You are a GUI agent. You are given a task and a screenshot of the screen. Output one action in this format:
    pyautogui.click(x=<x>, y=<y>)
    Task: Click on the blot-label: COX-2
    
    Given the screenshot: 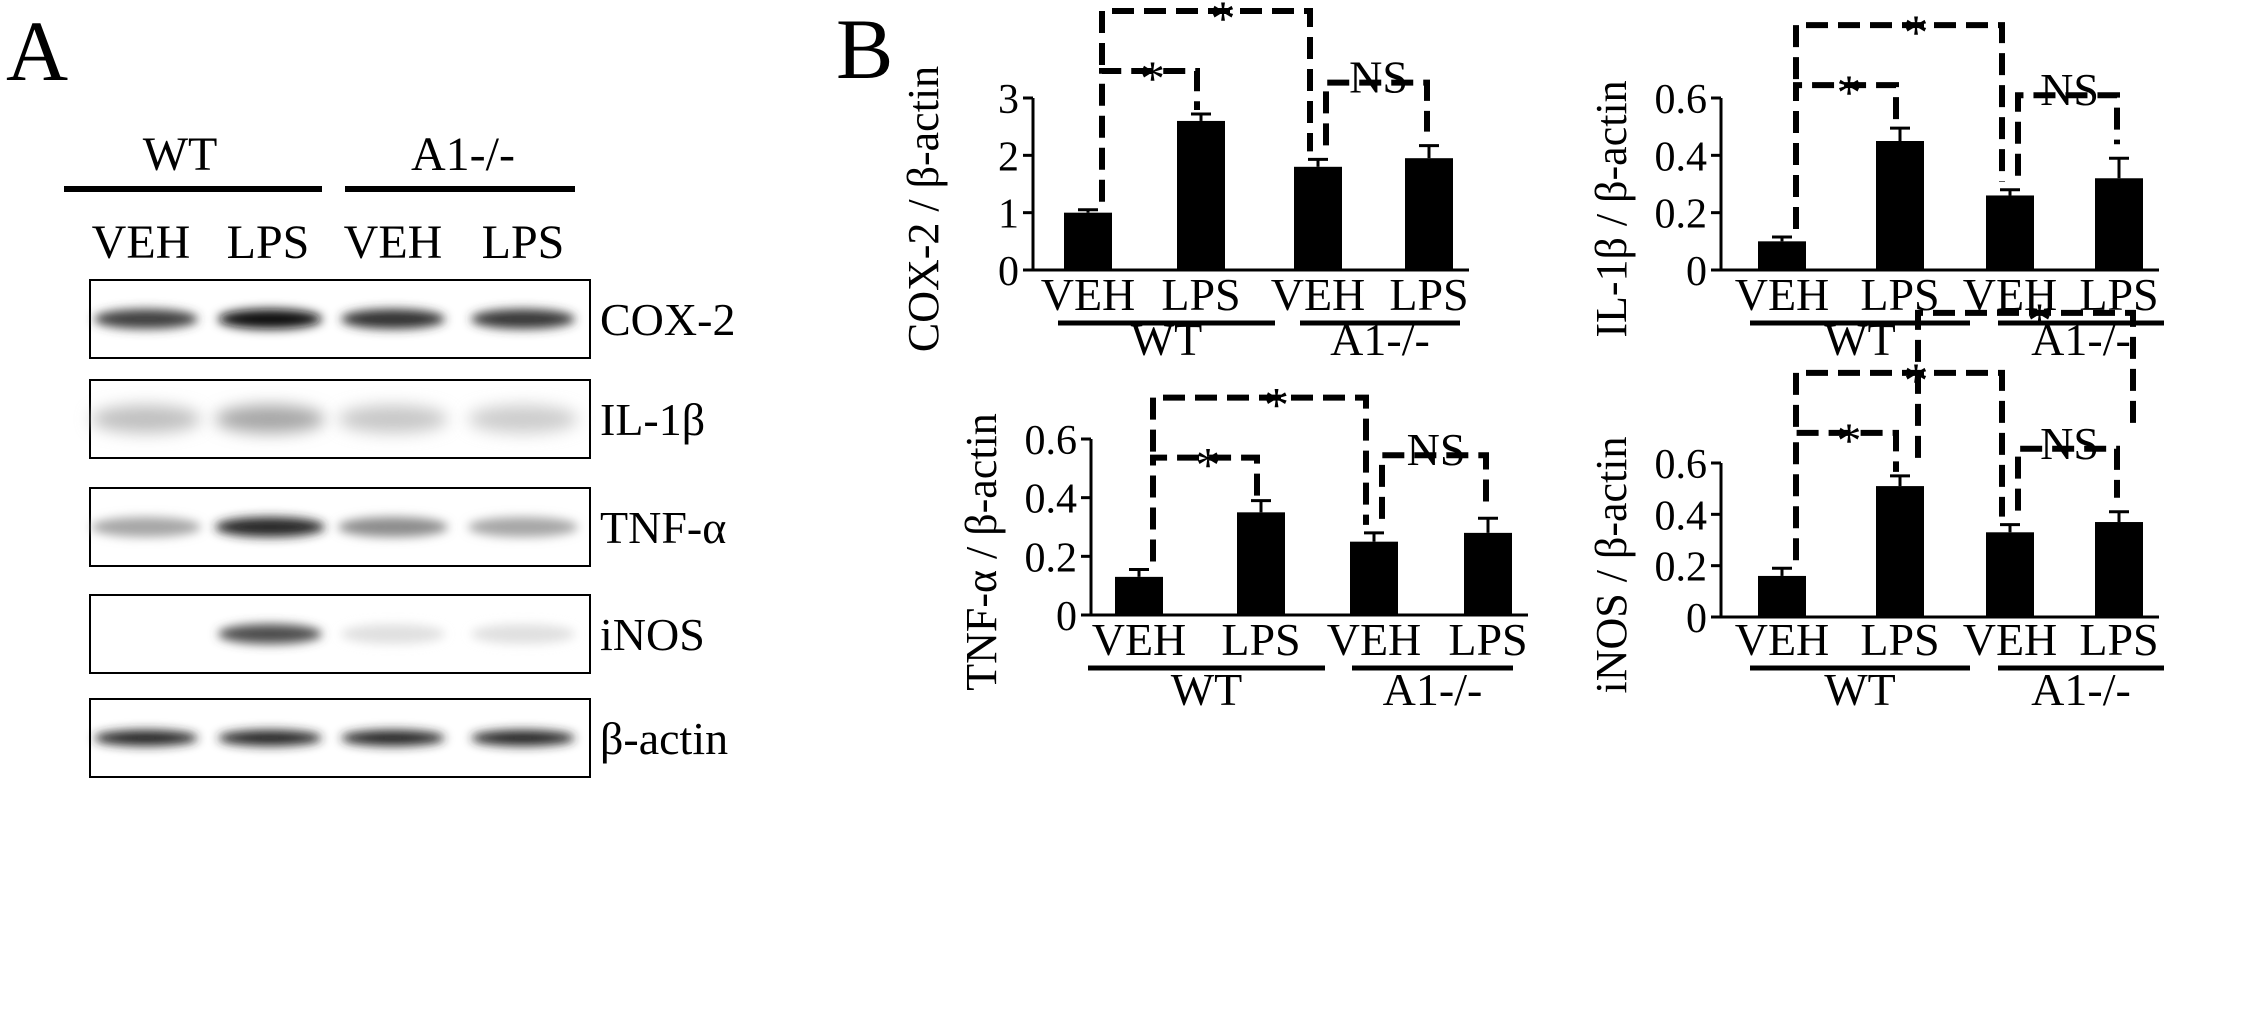 What is the action you would take?
    pyautogui.click(x=667, y=319)
    